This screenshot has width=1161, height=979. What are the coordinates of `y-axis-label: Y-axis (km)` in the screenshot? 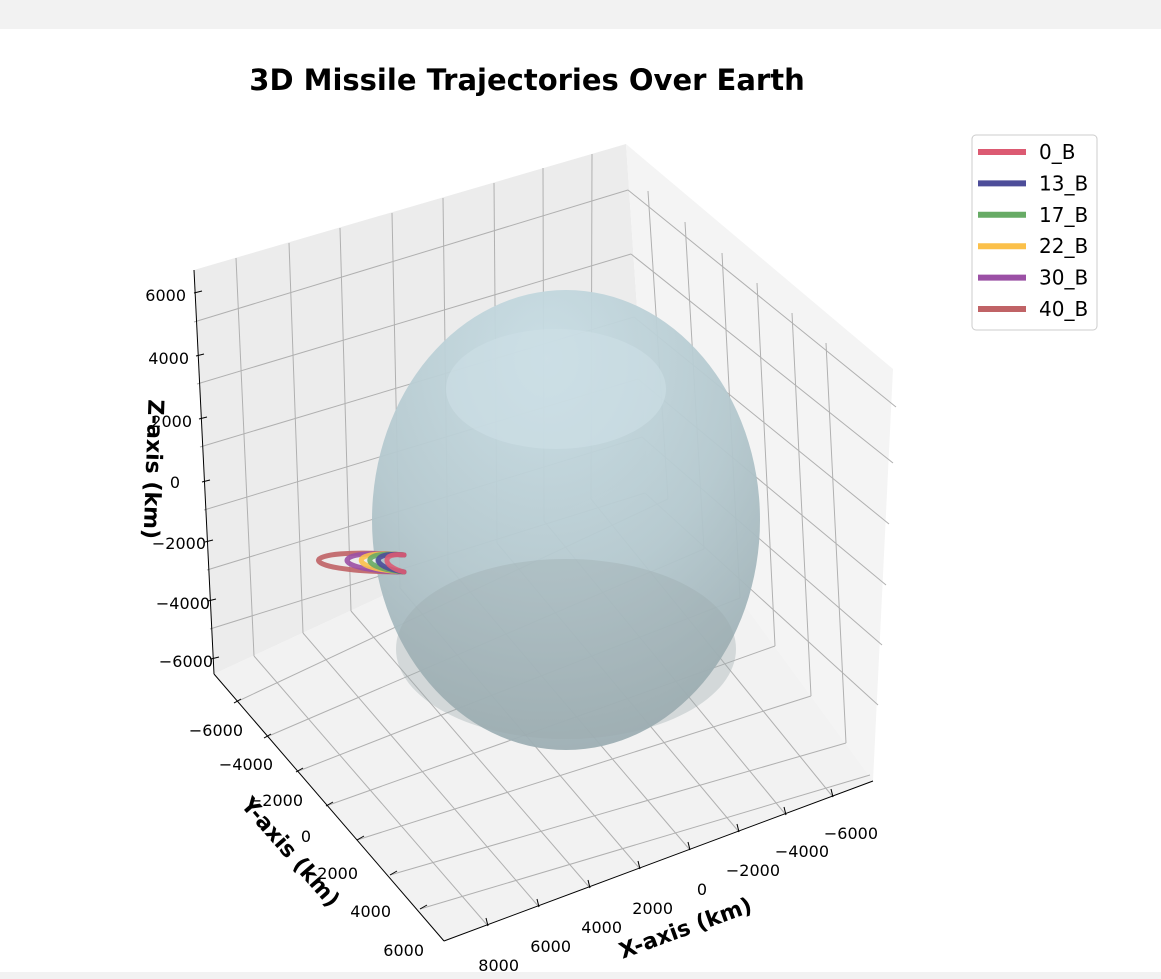 It's located at (289, 852).